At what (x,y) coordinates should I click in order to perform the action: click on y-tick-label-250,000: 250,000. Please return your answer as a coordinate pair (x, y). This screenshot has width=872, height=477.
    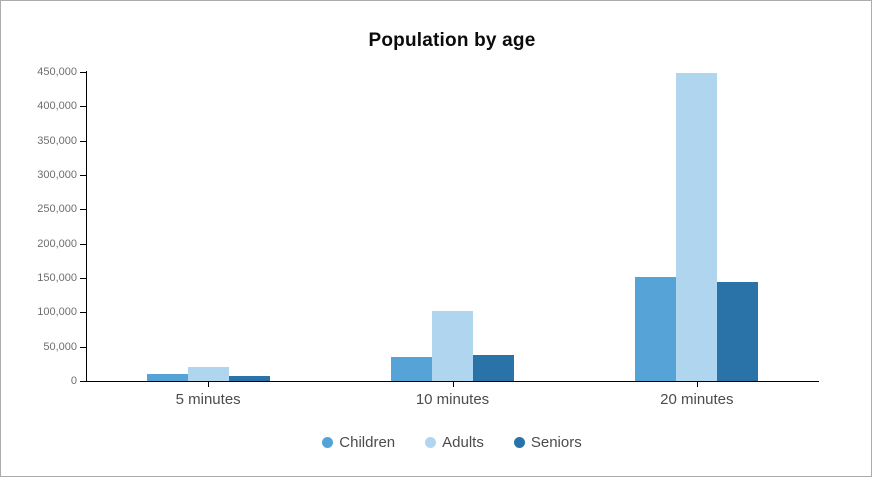
    Looking at the image, I should click on (57, 209).